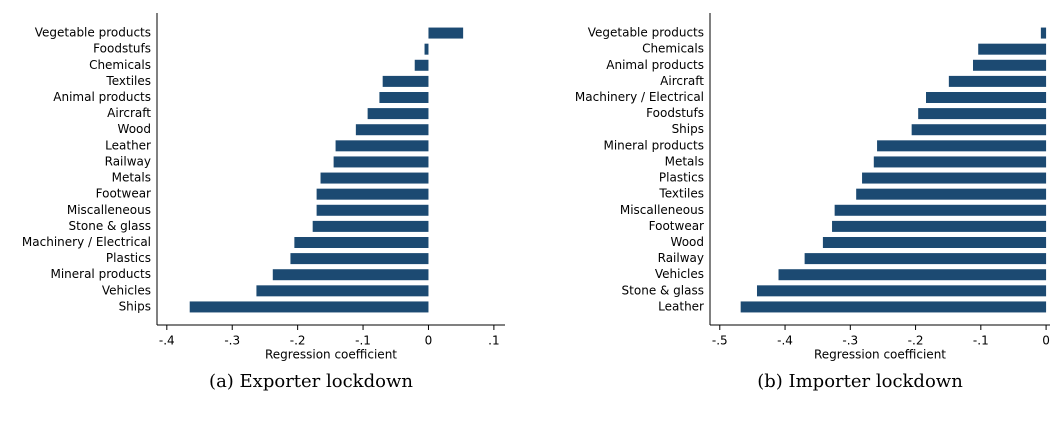 The height and width of the screenshot is (421, 1054). Describe the element at coordinates (493, 341) in the screenshot. I see `x-tick-label: .1` at that location.